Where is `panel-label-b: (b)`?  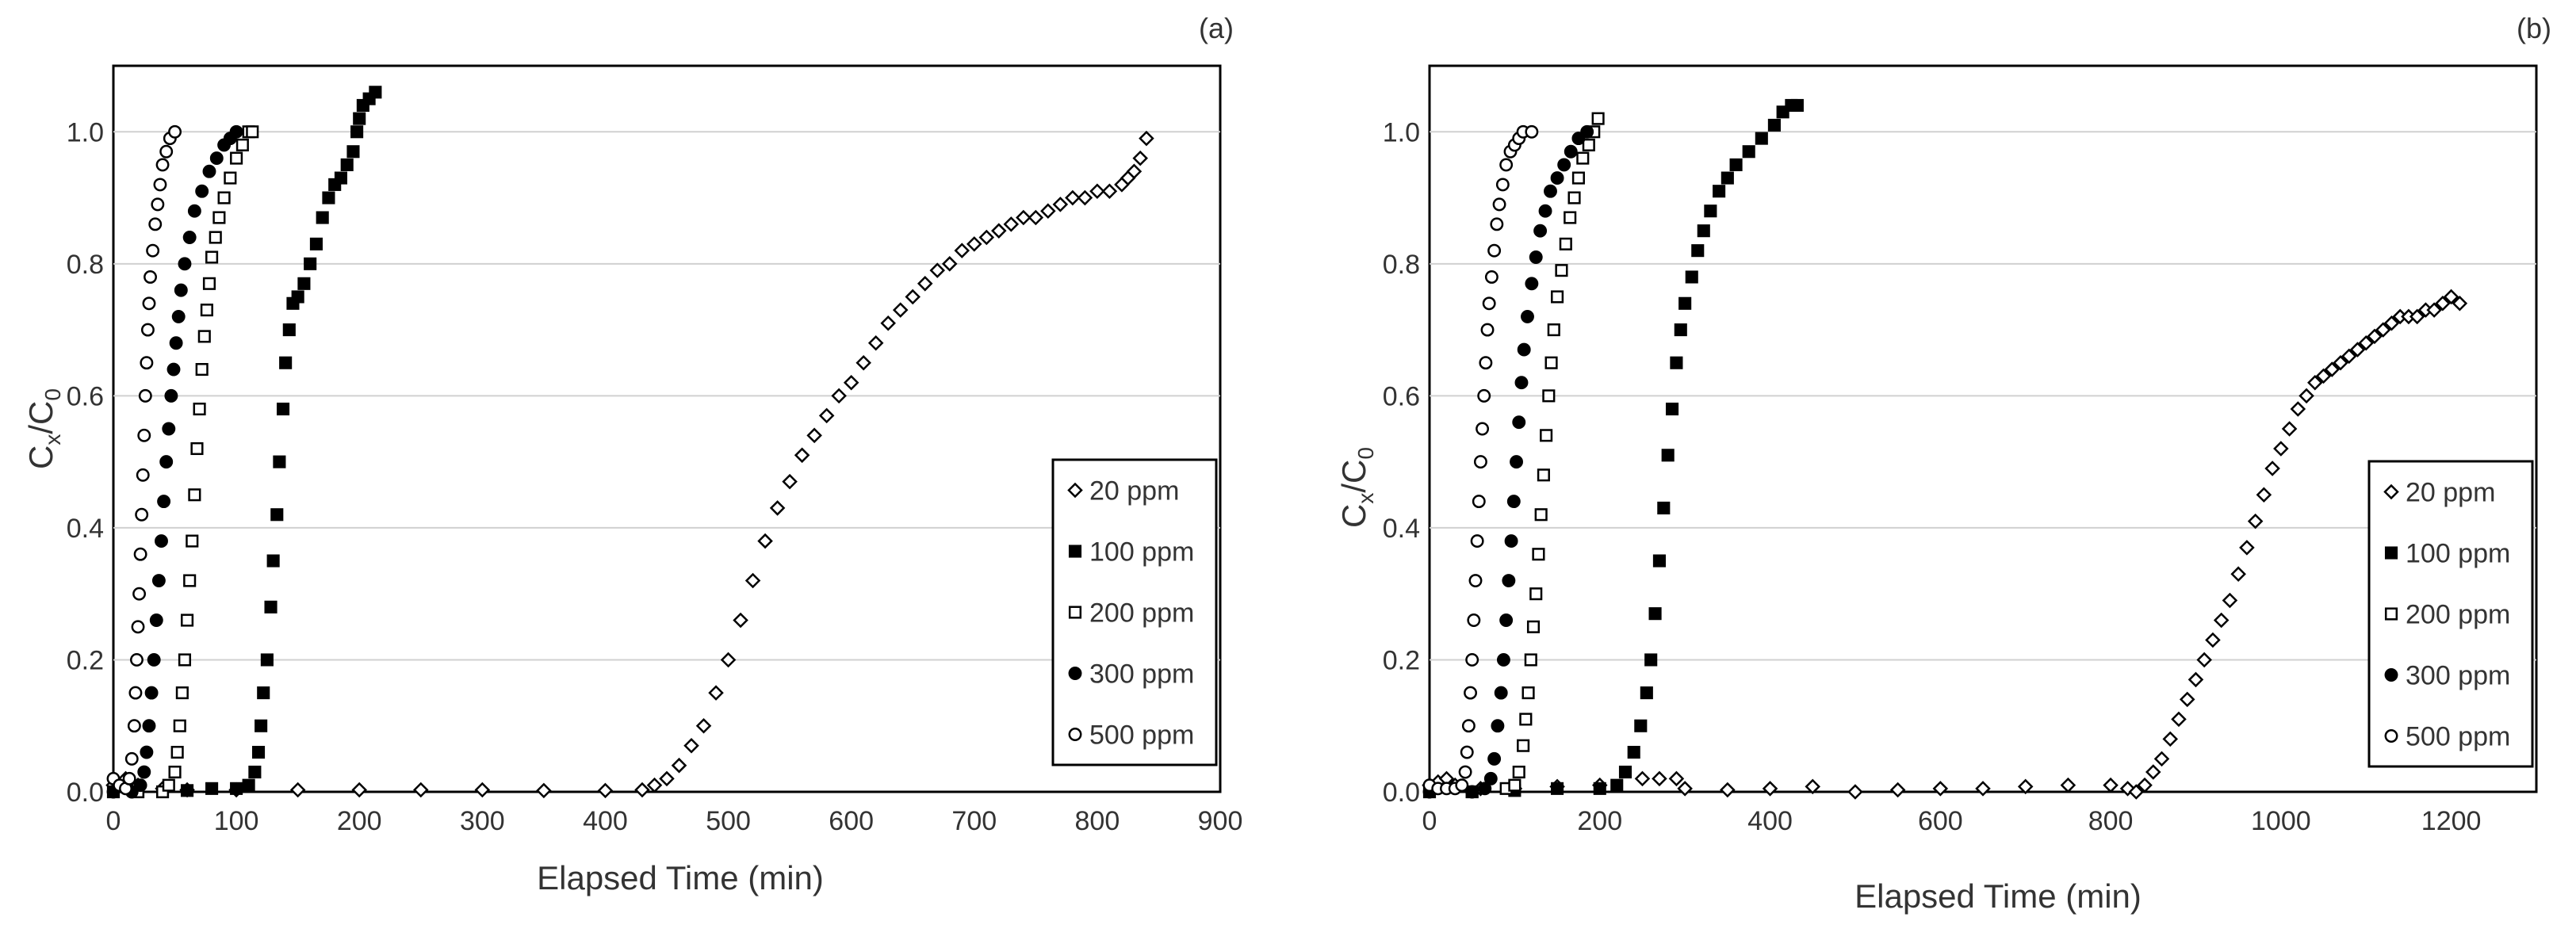
panel-label-b: (b) is located at coordinates (2534, 28).